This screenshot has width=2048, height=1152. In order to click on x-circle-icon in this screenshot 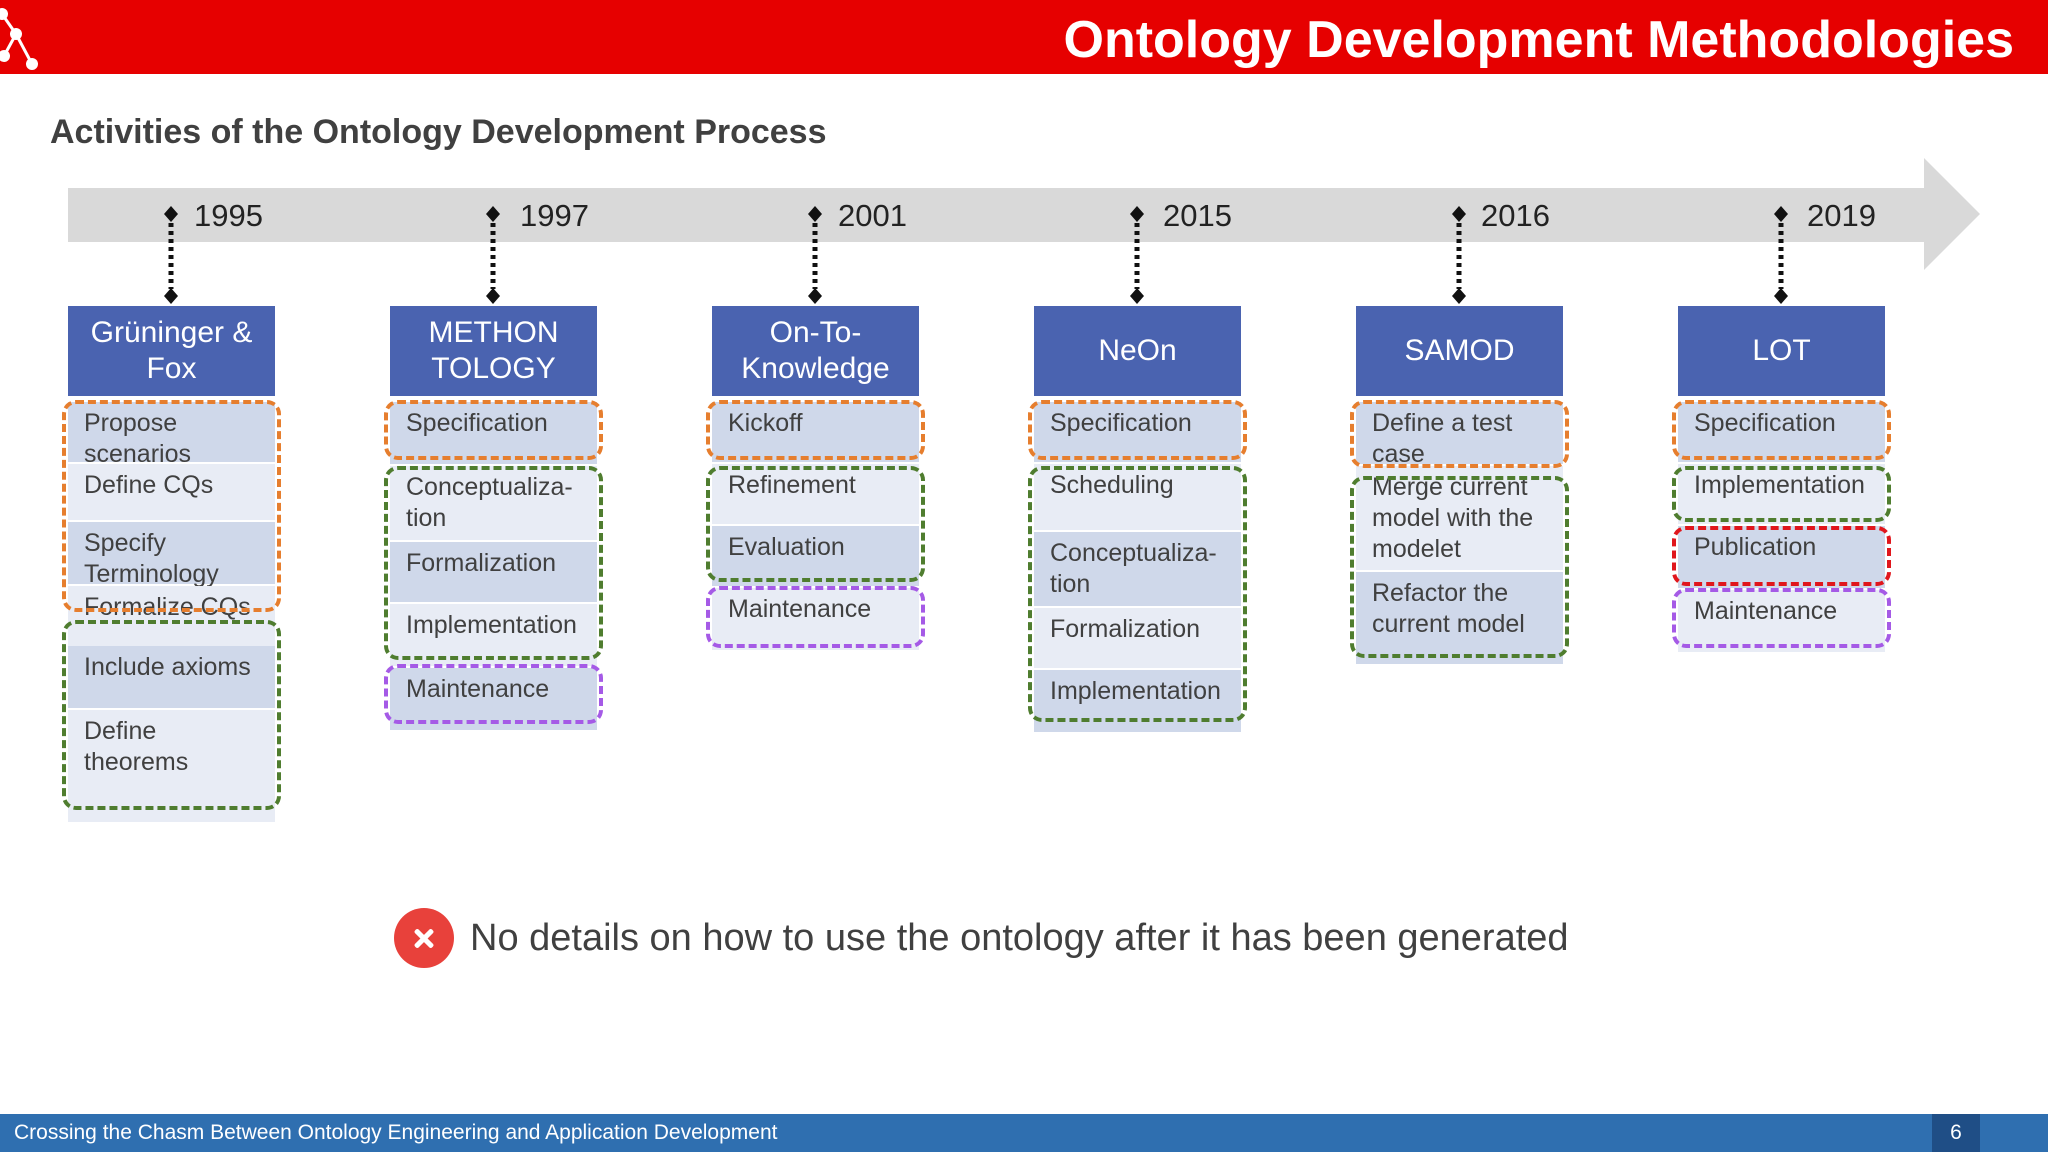, I will do `click(424, 938)`.